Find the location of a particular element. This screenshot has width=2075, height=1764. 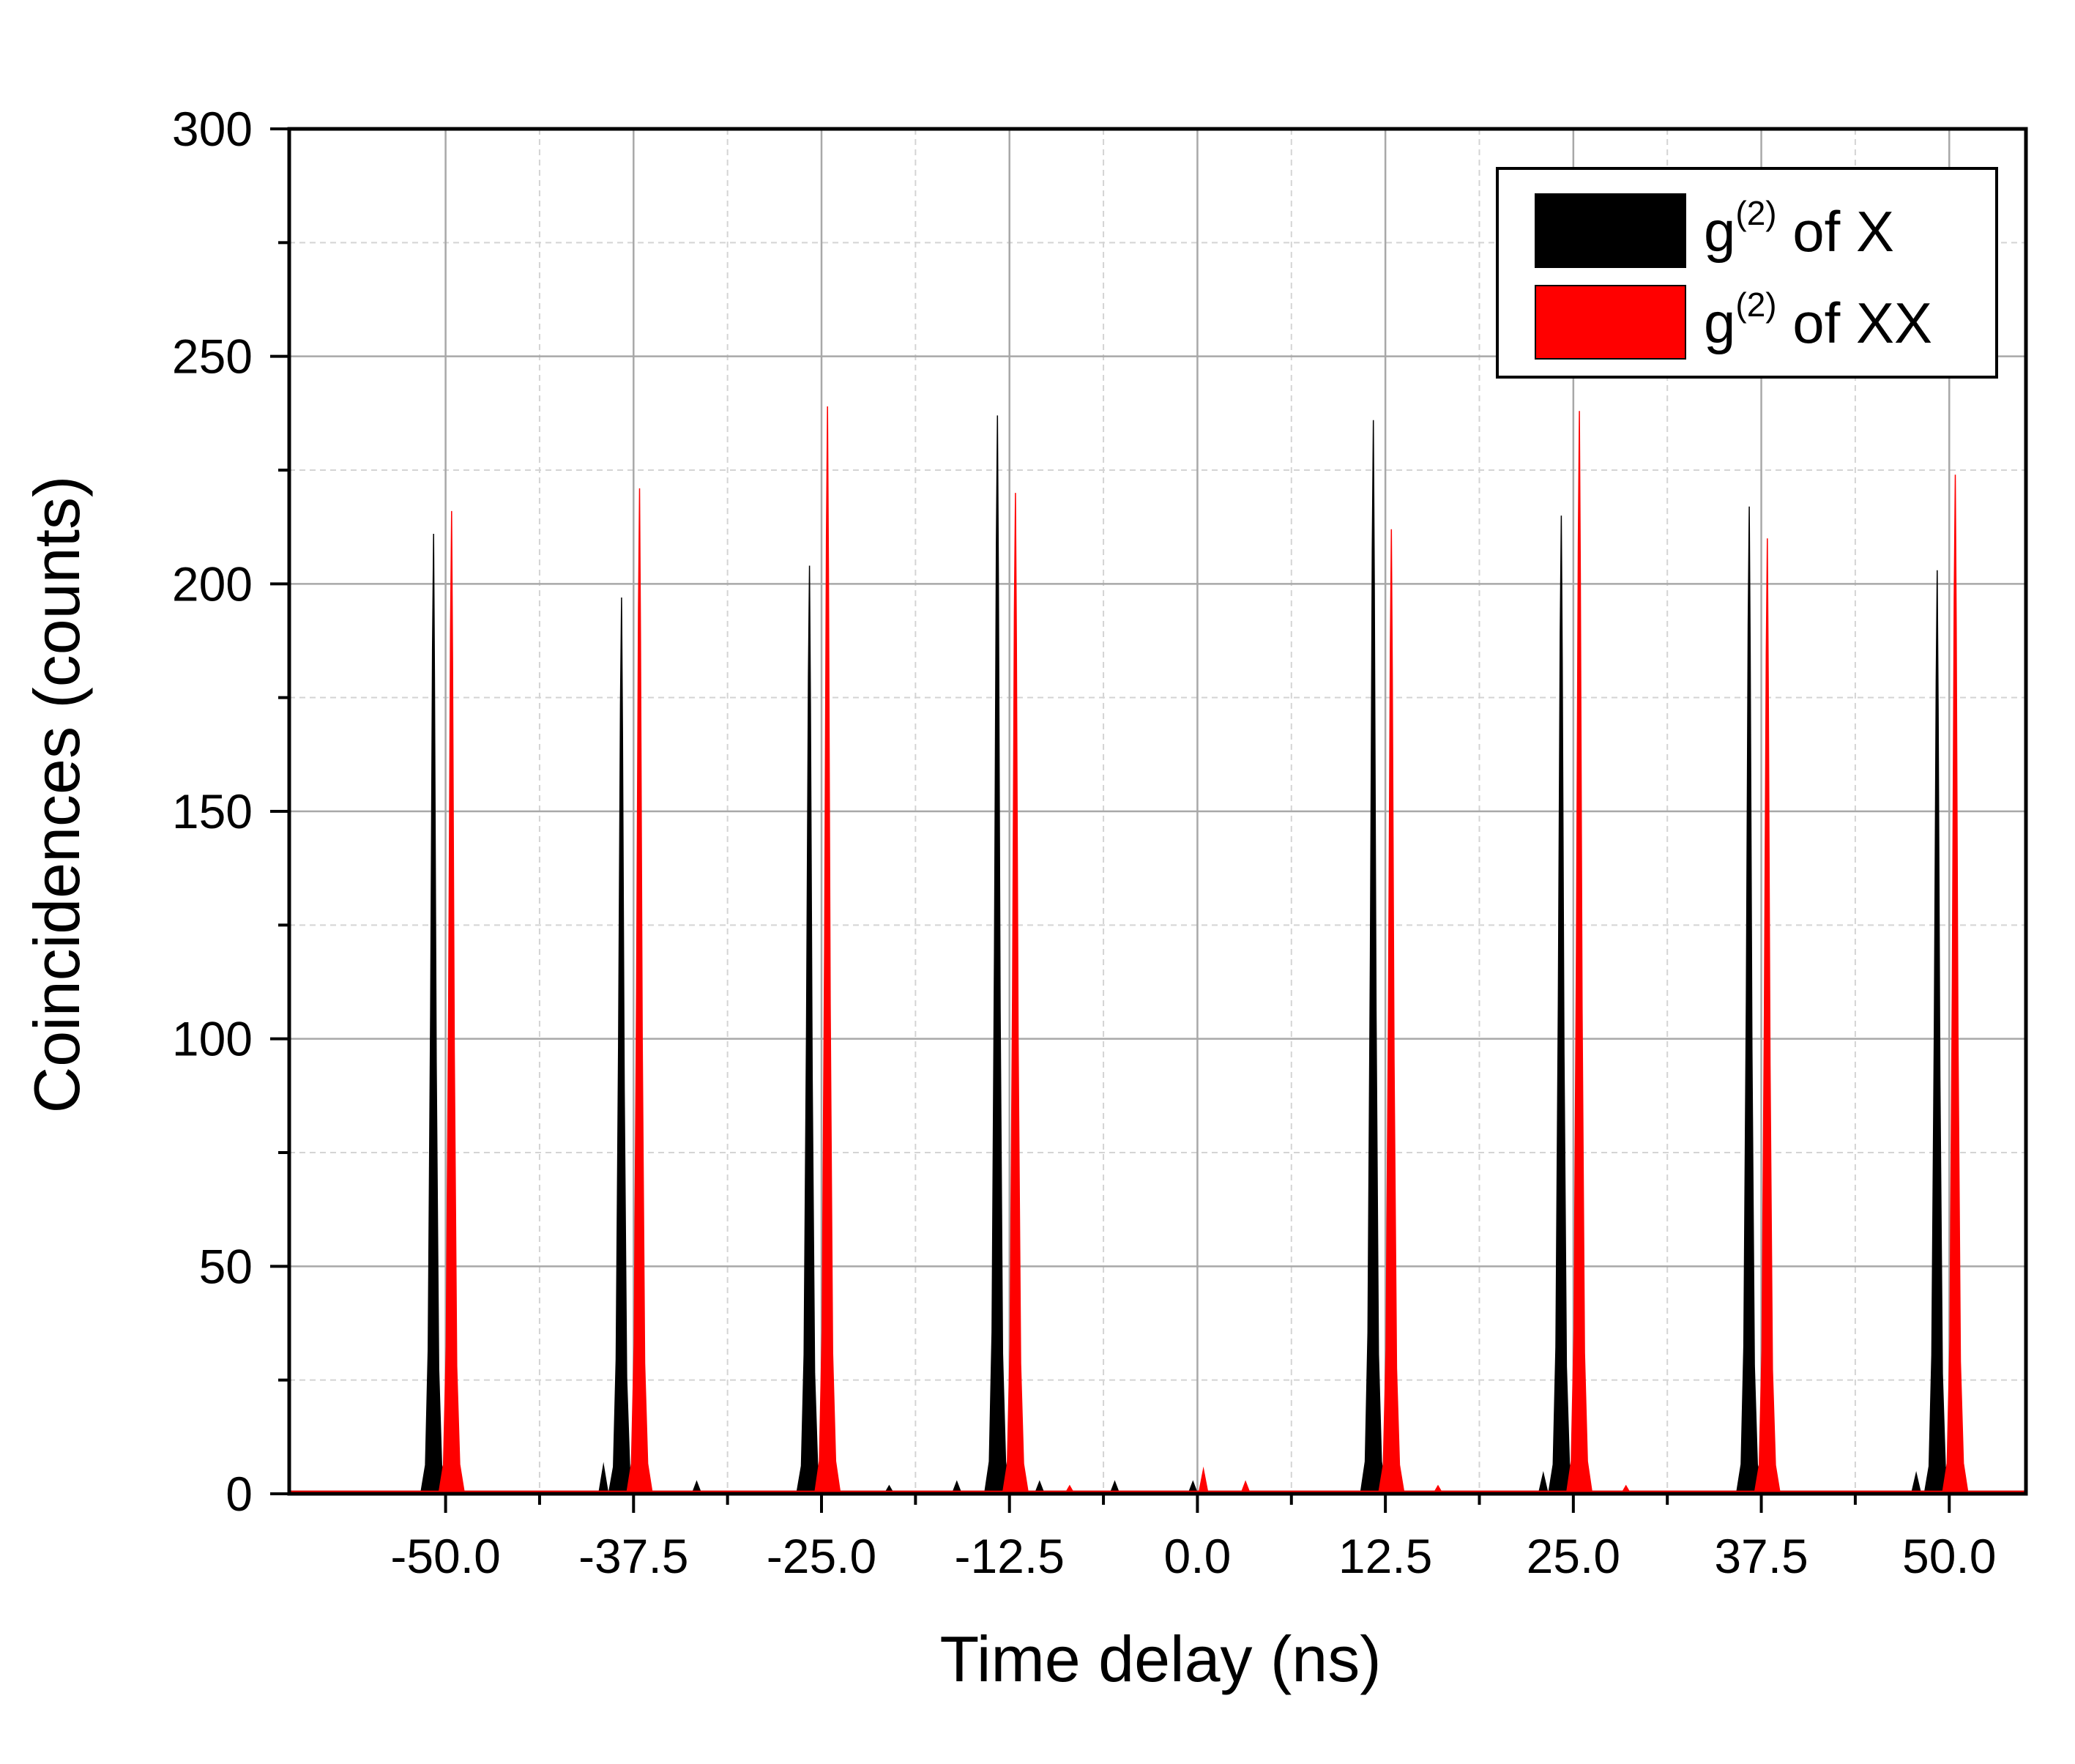

y-tick-label: 300 is located at coordinates (212, 129).